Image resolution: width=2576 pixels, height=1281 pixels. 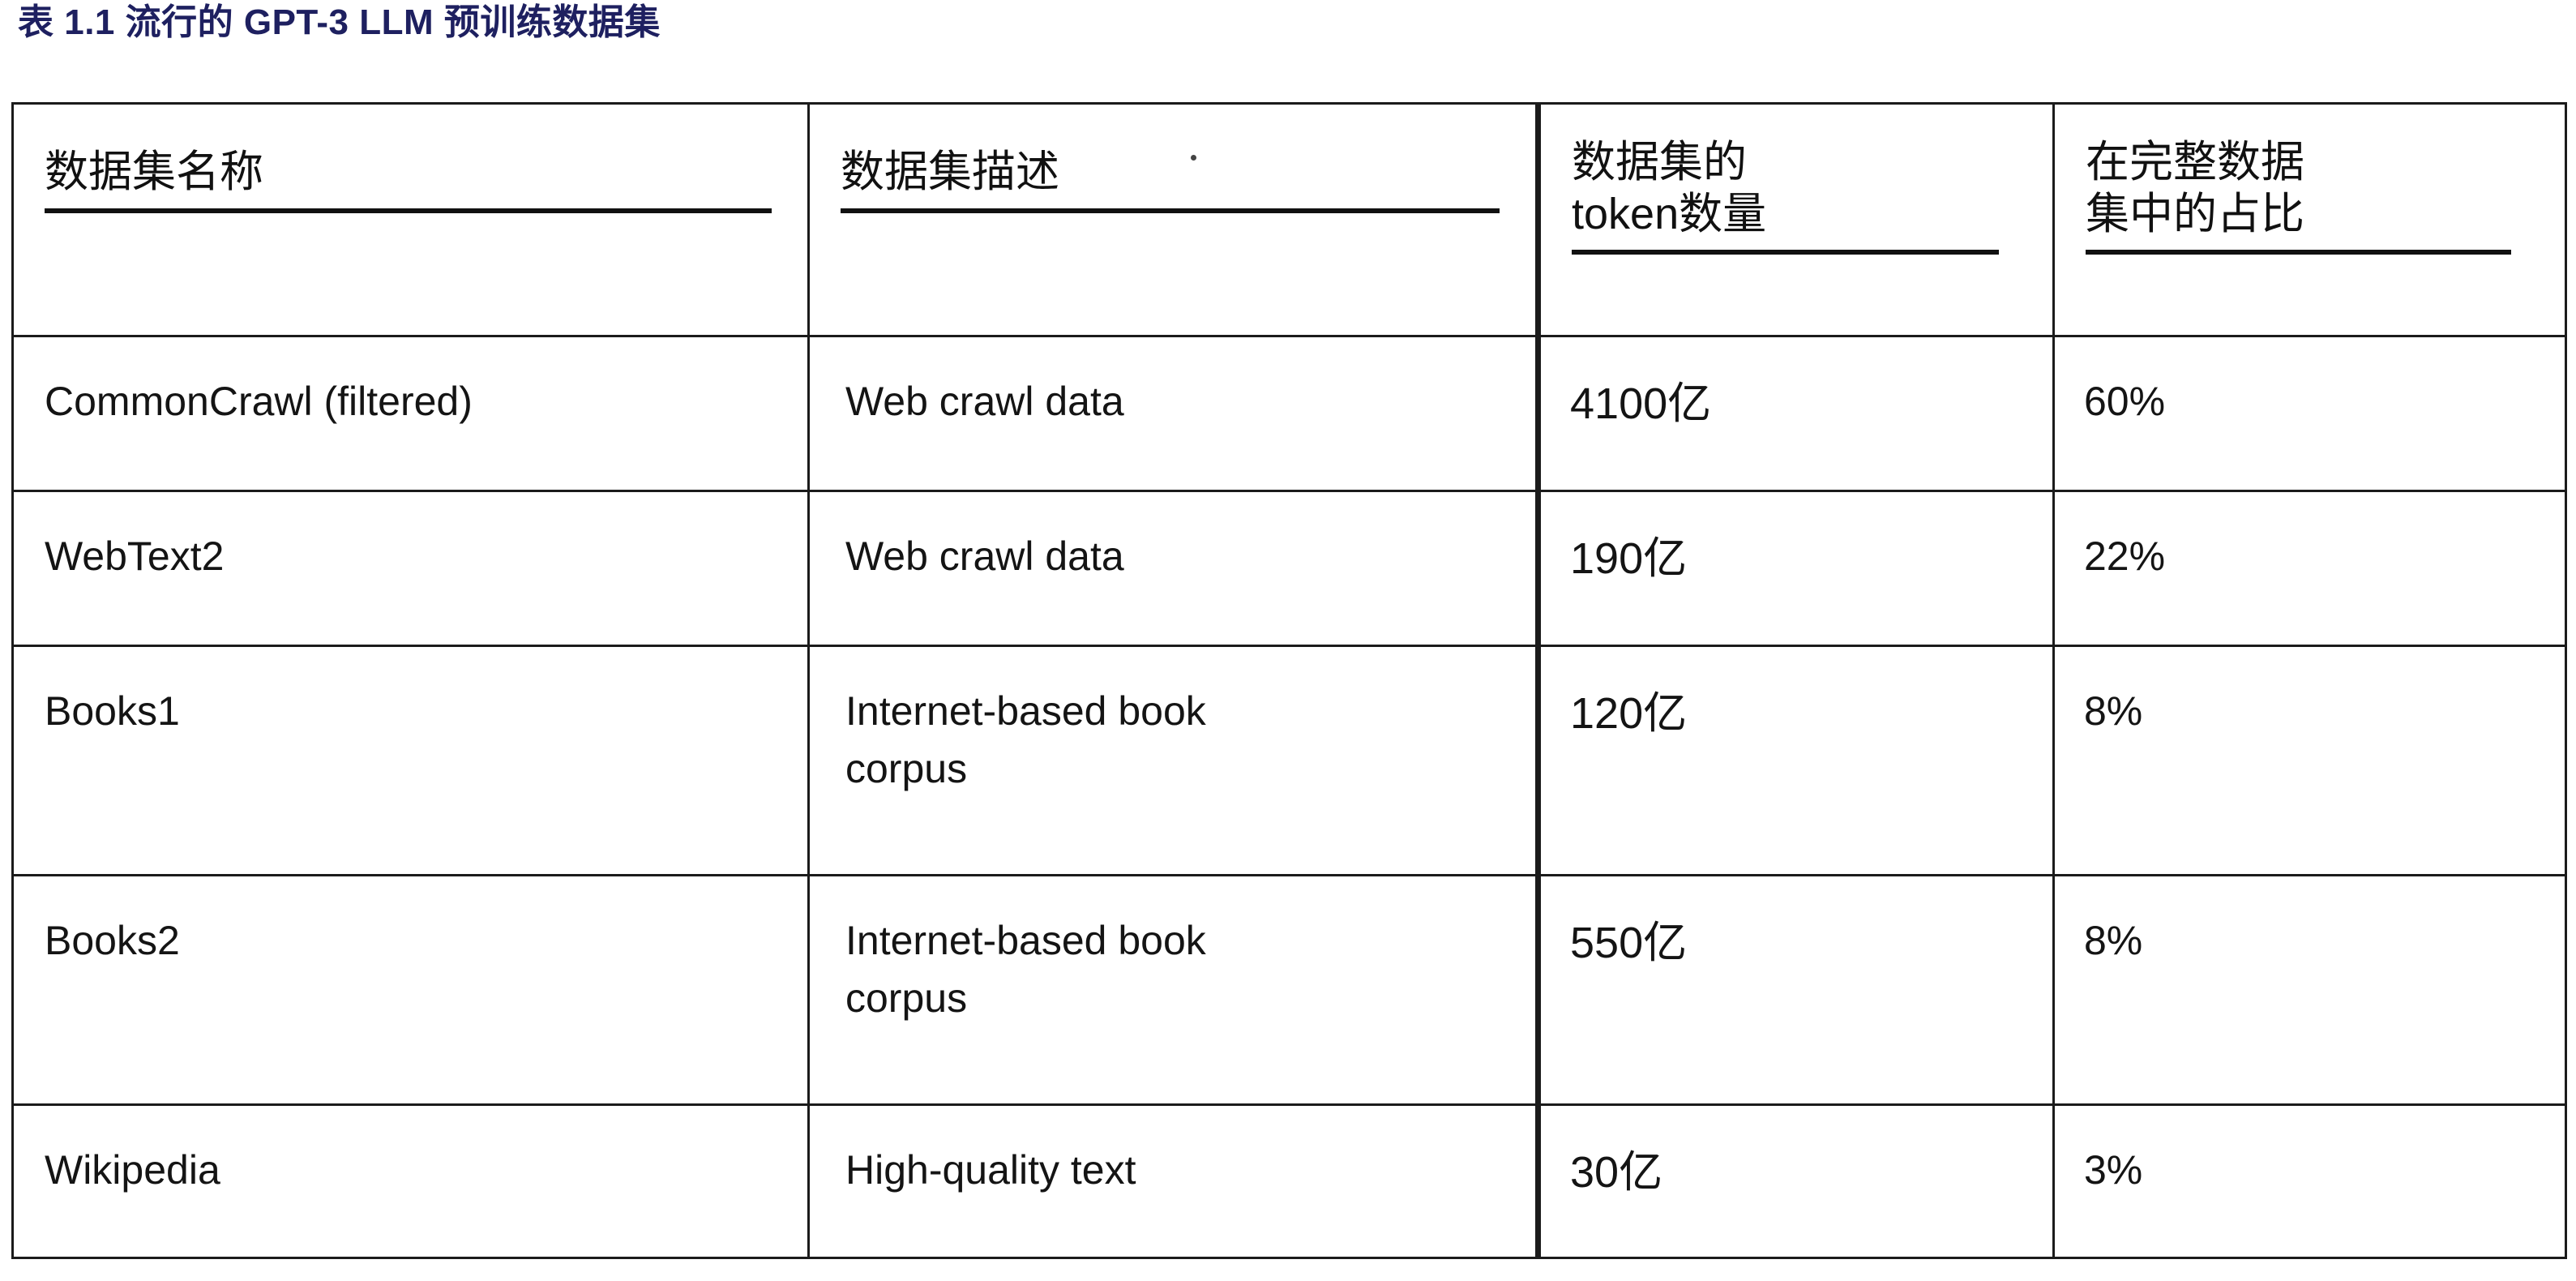 What do you see at coordinates (135, 556) in the screenshot?
I see `dataset-name-text: WebText2` at bounding box center [135, 556].